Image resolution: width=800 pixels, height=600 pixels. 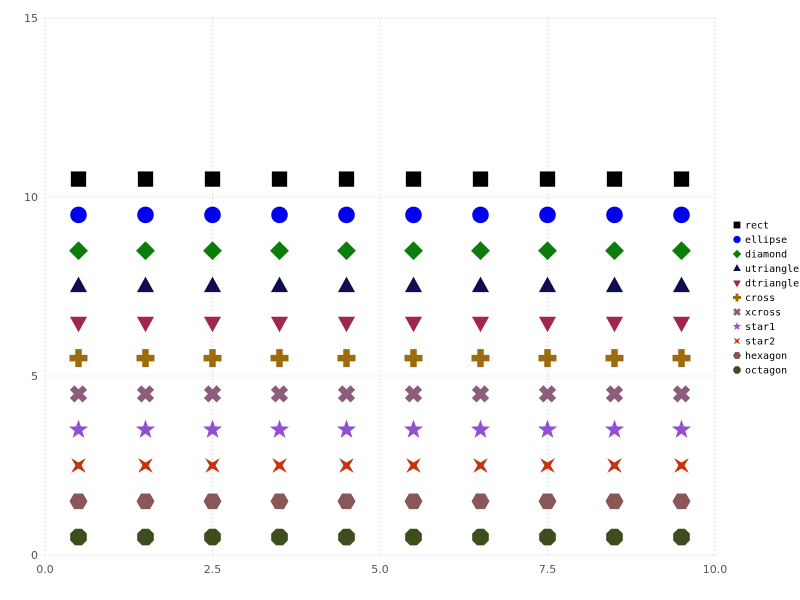 What do you see at coordinates (380, 569) in the screenshot?
I see `x-axis-tick-label: 5.0` at bounding box center [380, 569].